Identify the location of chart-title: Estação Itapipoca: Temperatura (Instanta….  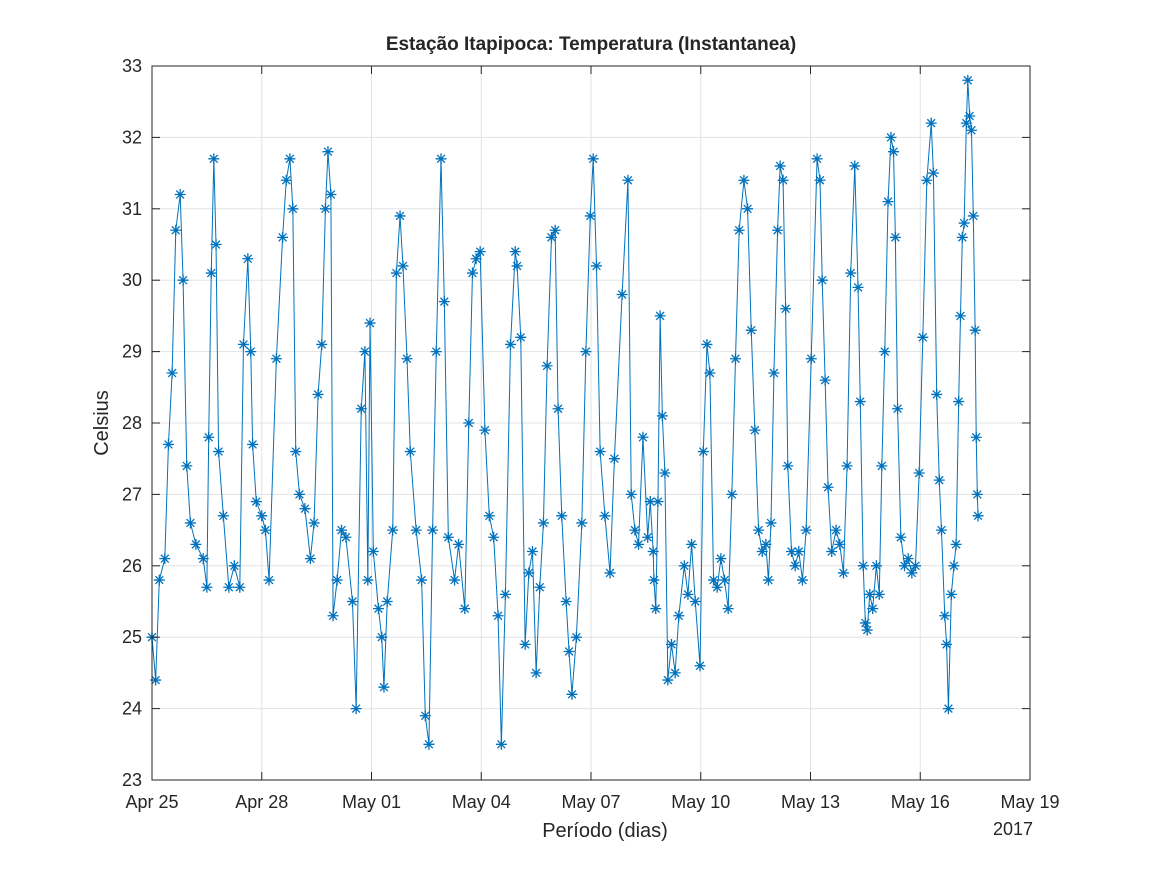
(591, 44).